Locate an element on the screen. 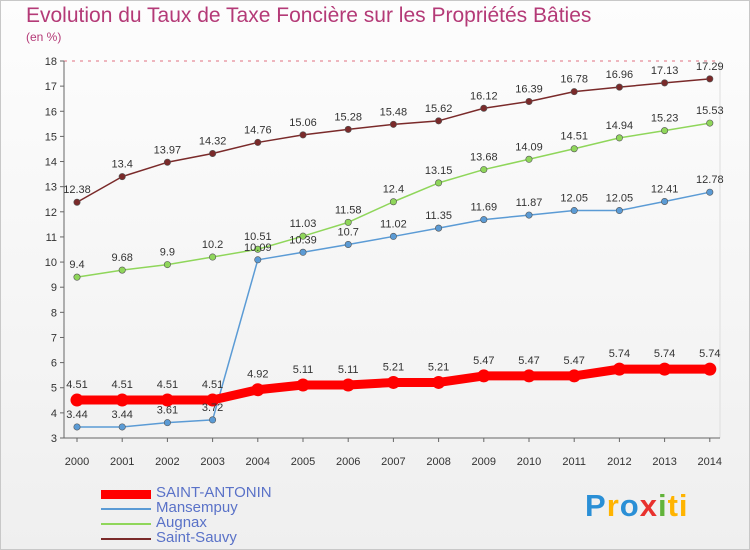 Image resolution: width=750 pixels, height=550 pixels. proxiti-logo: Proxiti is located at coordinates (637, 505).